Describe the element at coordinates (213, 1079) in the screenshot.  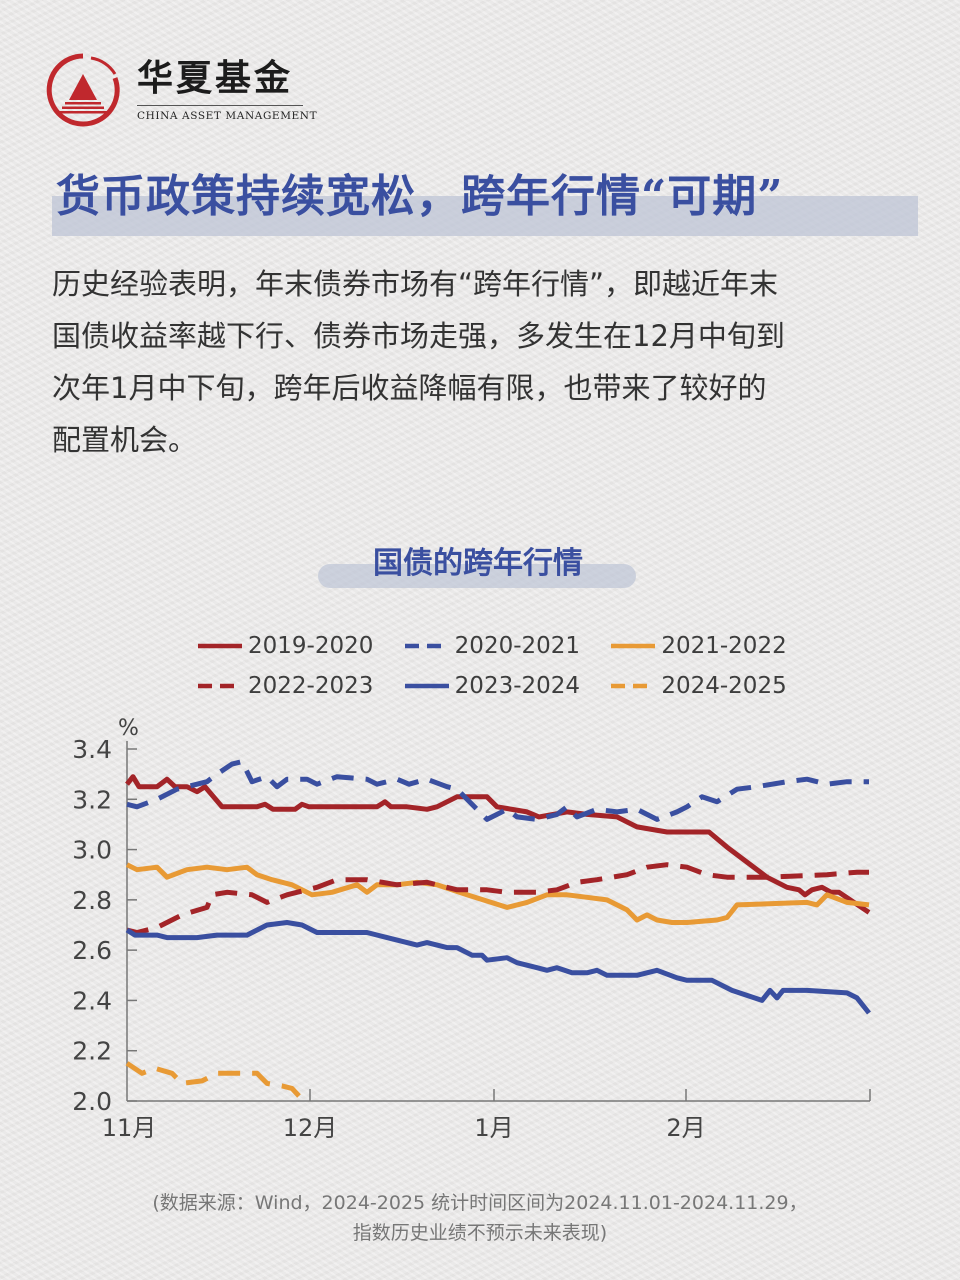
I see `series-line-2024-2025` at that location.